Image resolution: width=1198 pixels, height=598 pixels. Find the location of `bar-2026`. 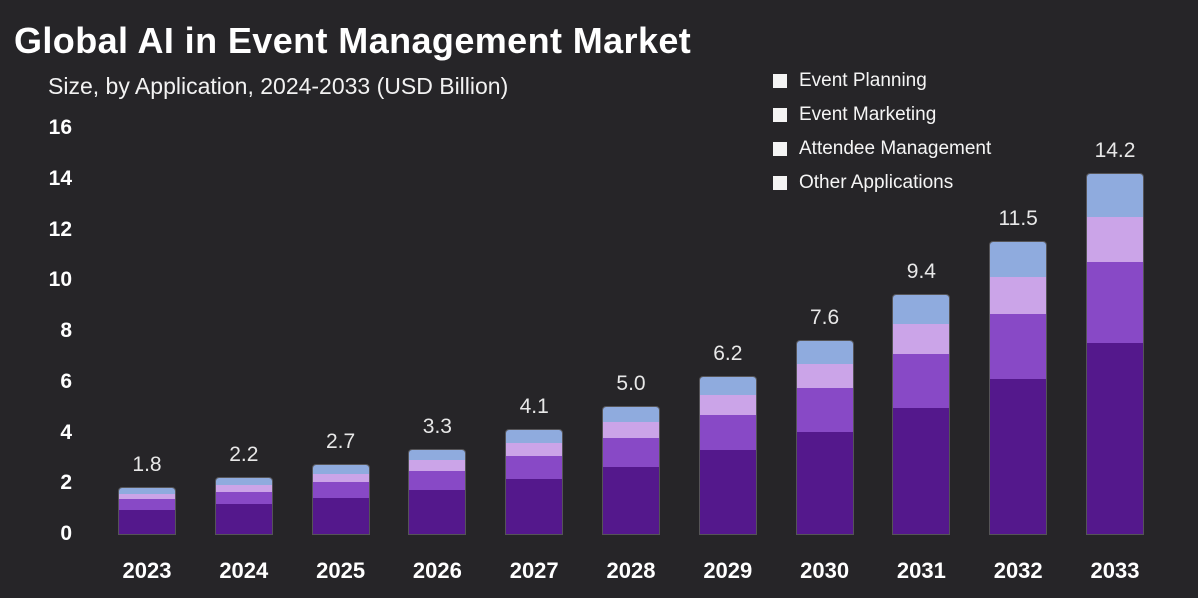

bar-2026 is located at coordinates (437, 492).